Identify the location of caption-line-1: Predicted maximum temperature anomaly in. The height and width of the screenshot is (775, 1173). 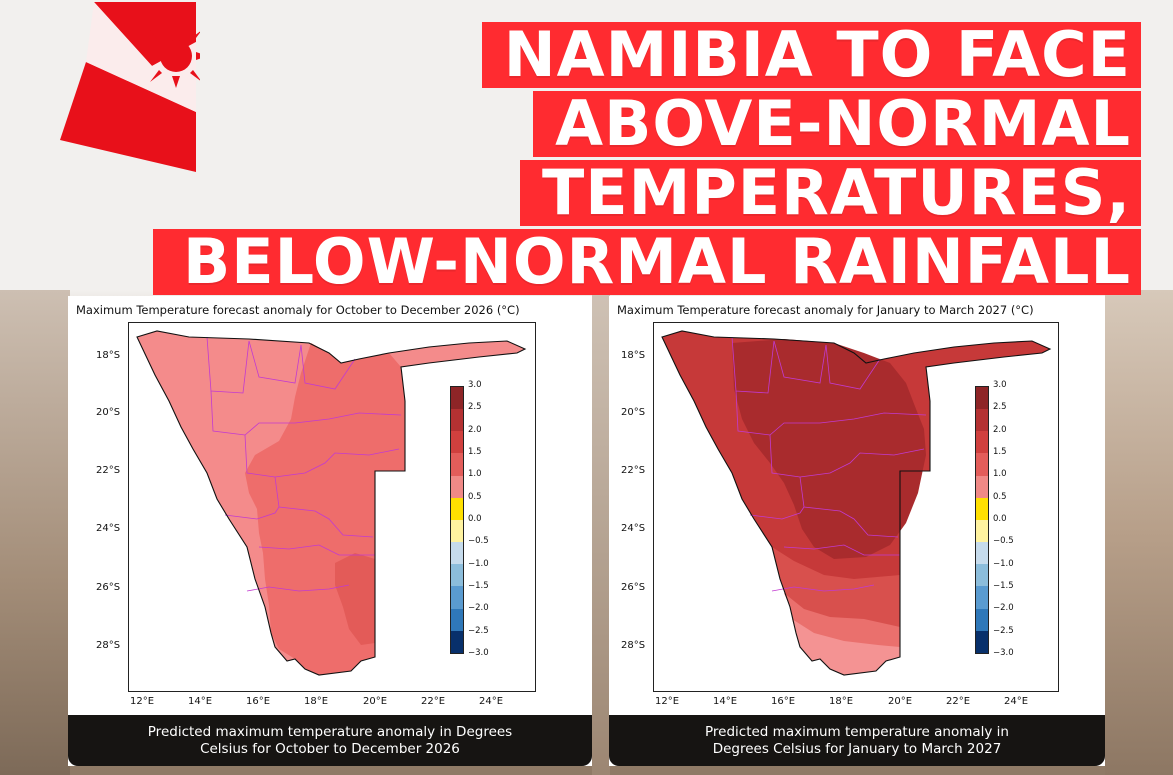
(857, 732).